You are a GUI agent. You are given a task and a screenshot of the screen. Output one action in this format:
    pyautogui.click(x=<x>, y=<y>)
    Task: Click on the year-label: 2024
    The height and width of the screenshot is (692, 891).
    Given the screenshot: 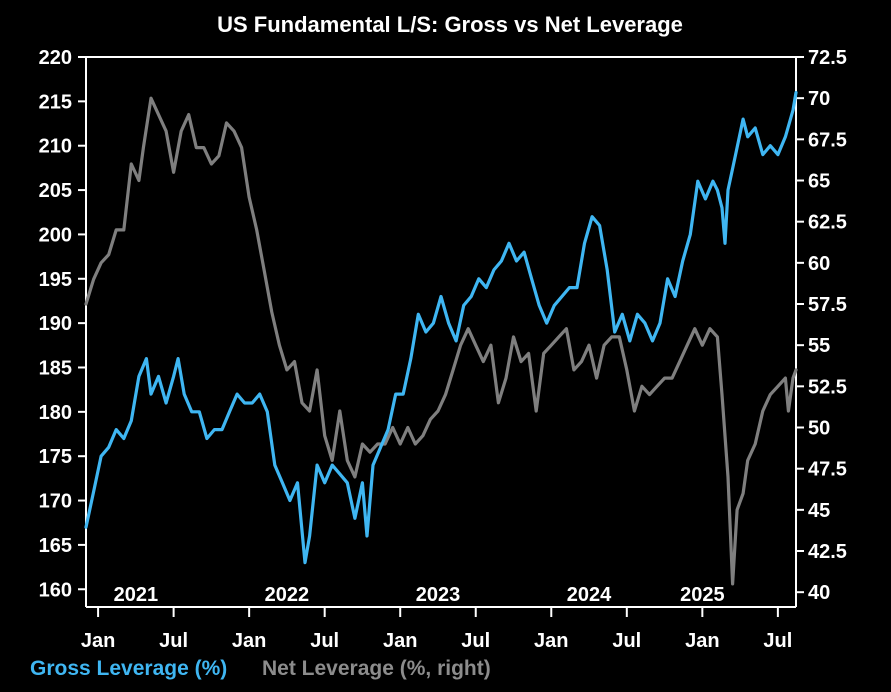 What is the action you would take?
    pyautogui.click(x=589, y=595)
    